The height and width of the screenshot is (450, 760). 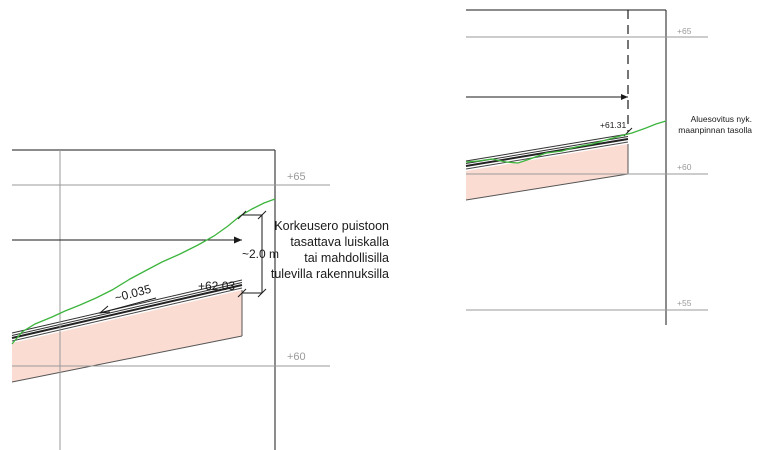 I want to click on right-level-label-65: +65, so click(x=684, y=31).